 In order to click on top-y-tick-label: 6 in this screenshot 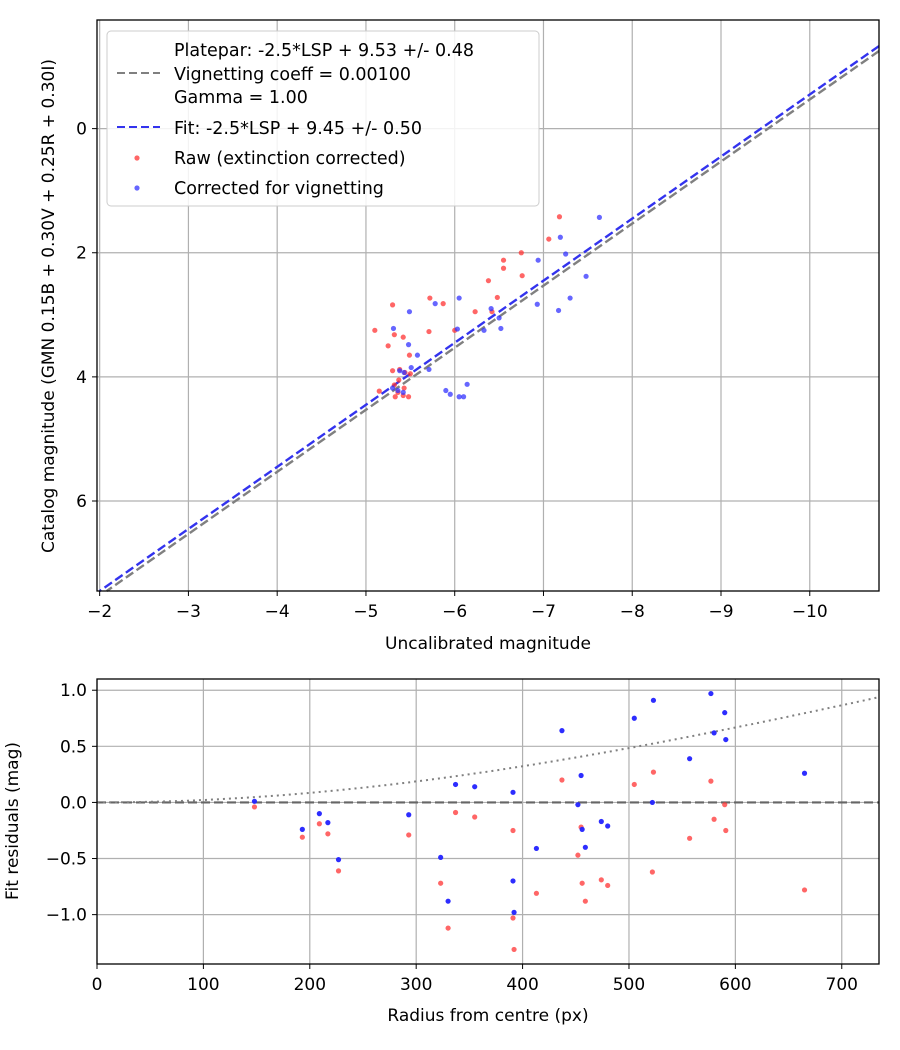, I will do `click(81, 502)`.